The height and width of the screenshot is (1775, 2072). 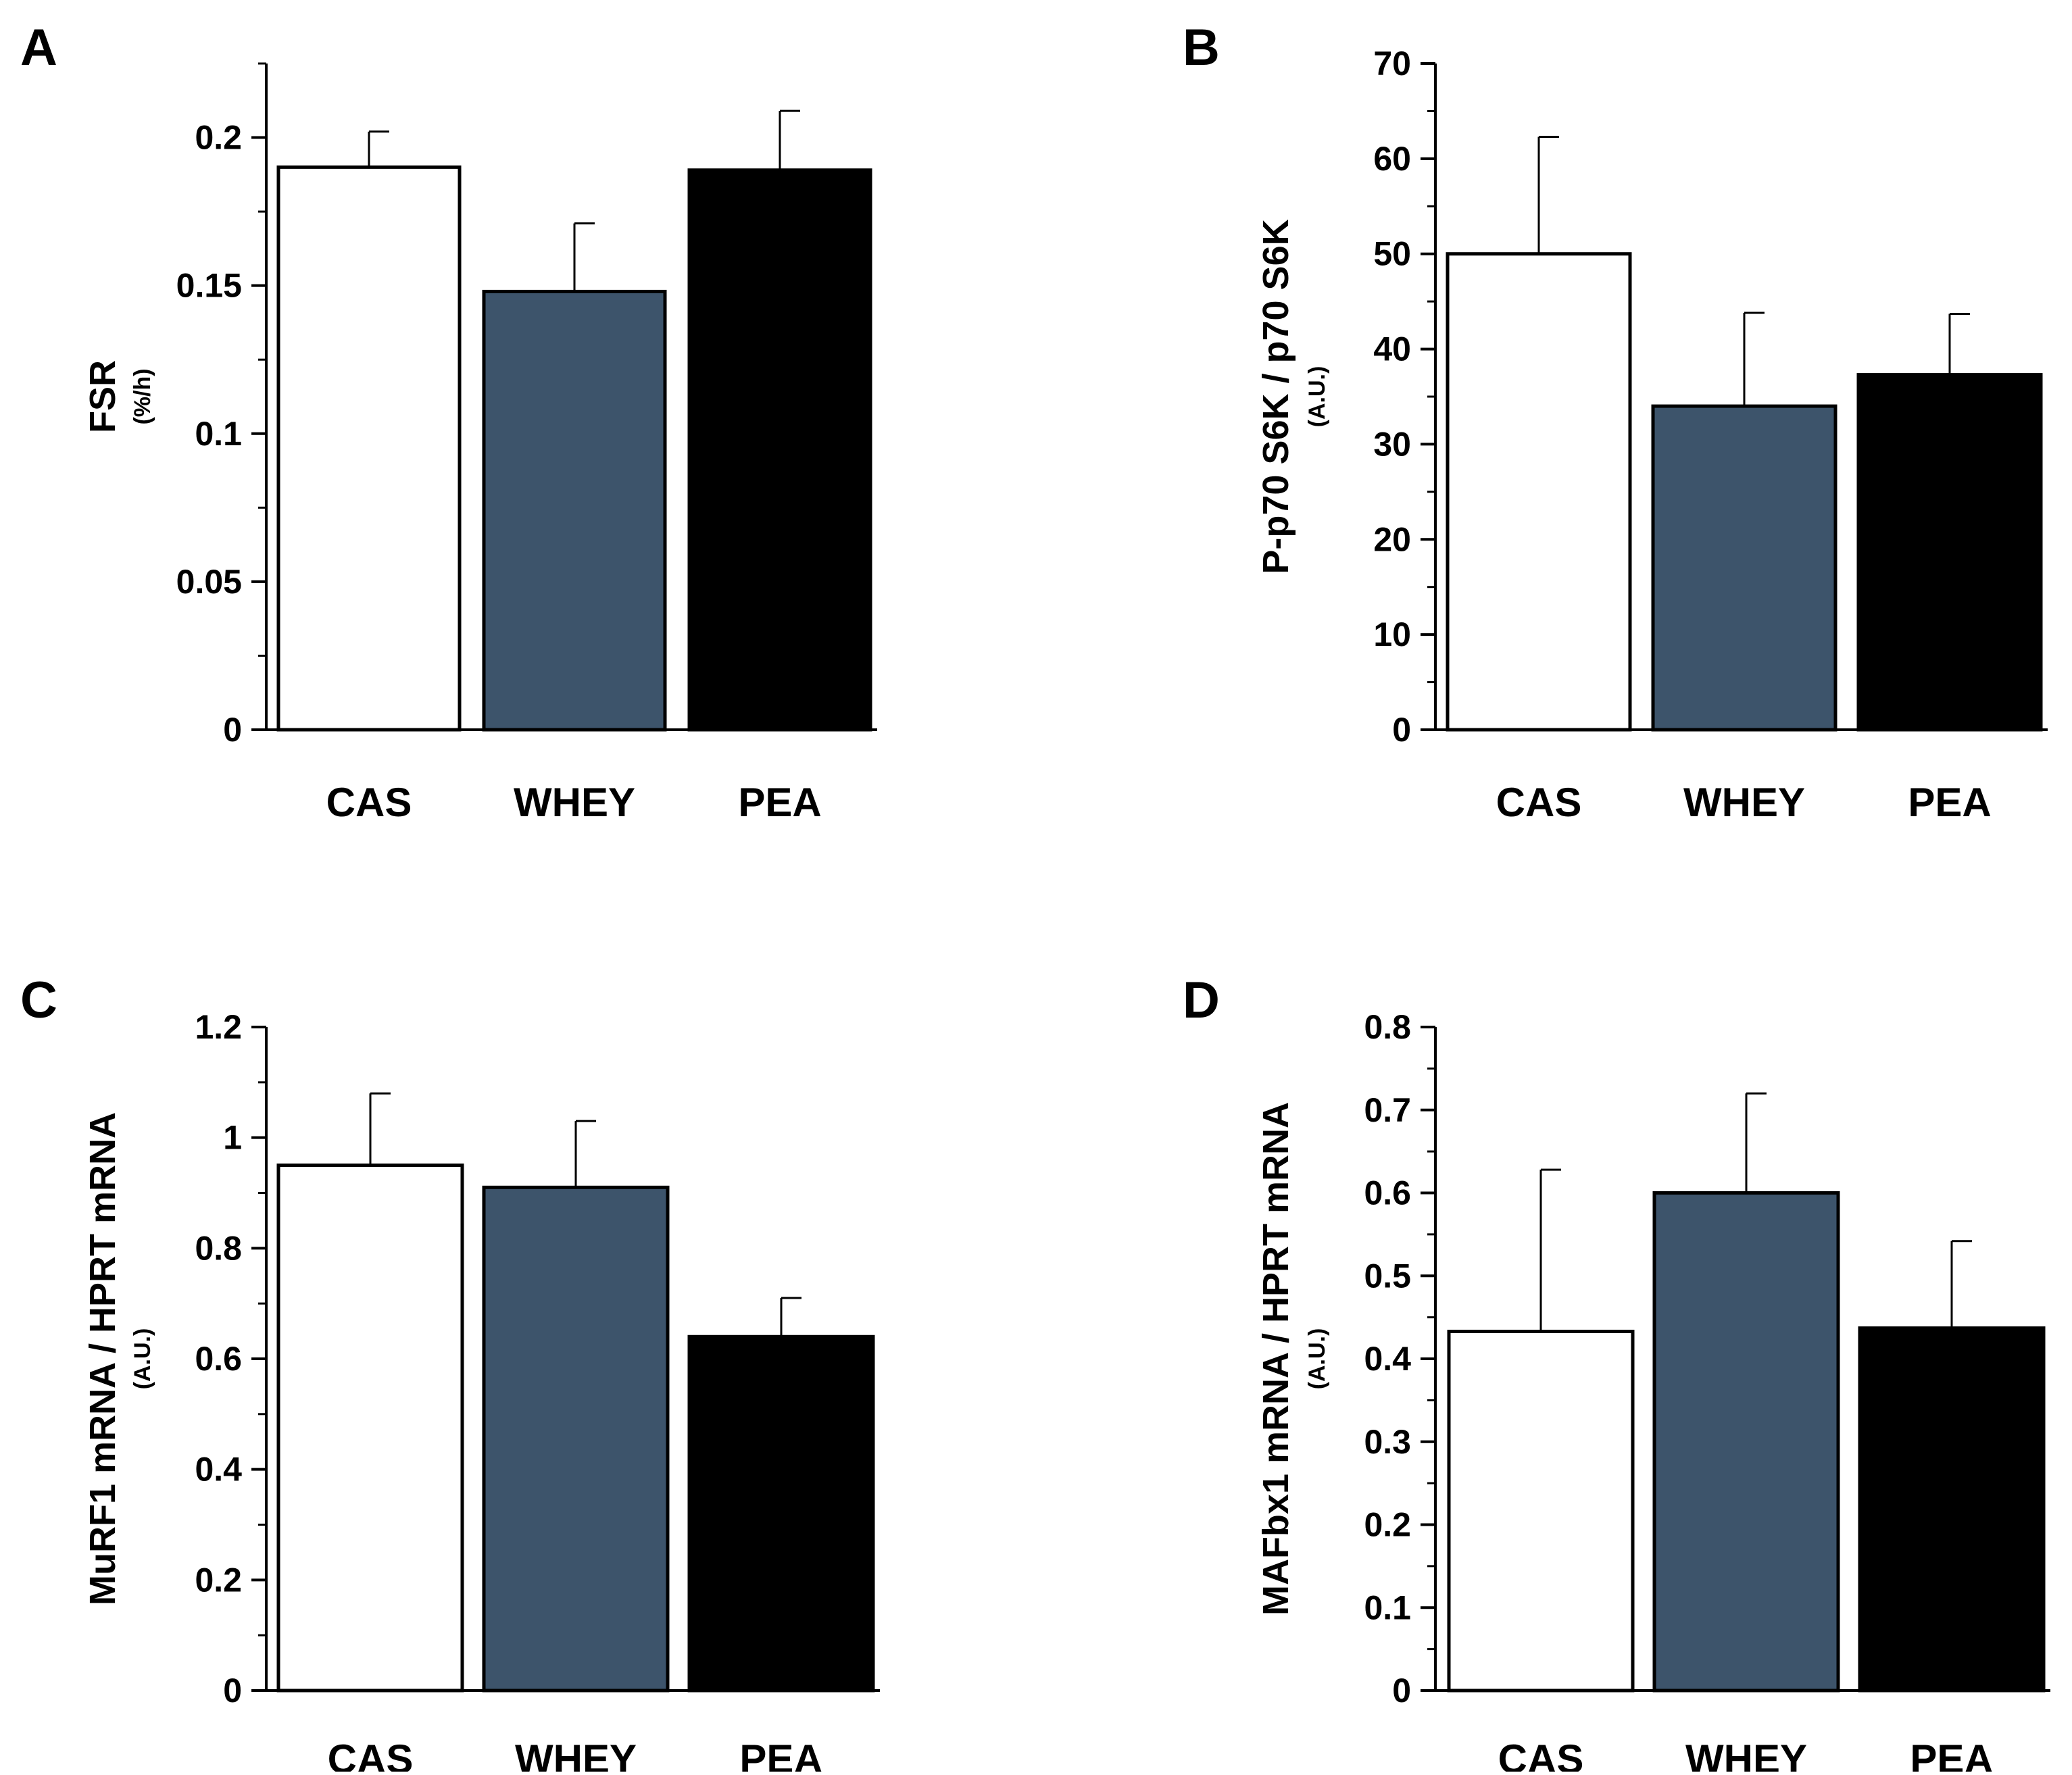 What do you see at coordinates (1392, 254) in the screenshot?
I see `y-tick-label-b: 50` at bounding box center [1392, 254].